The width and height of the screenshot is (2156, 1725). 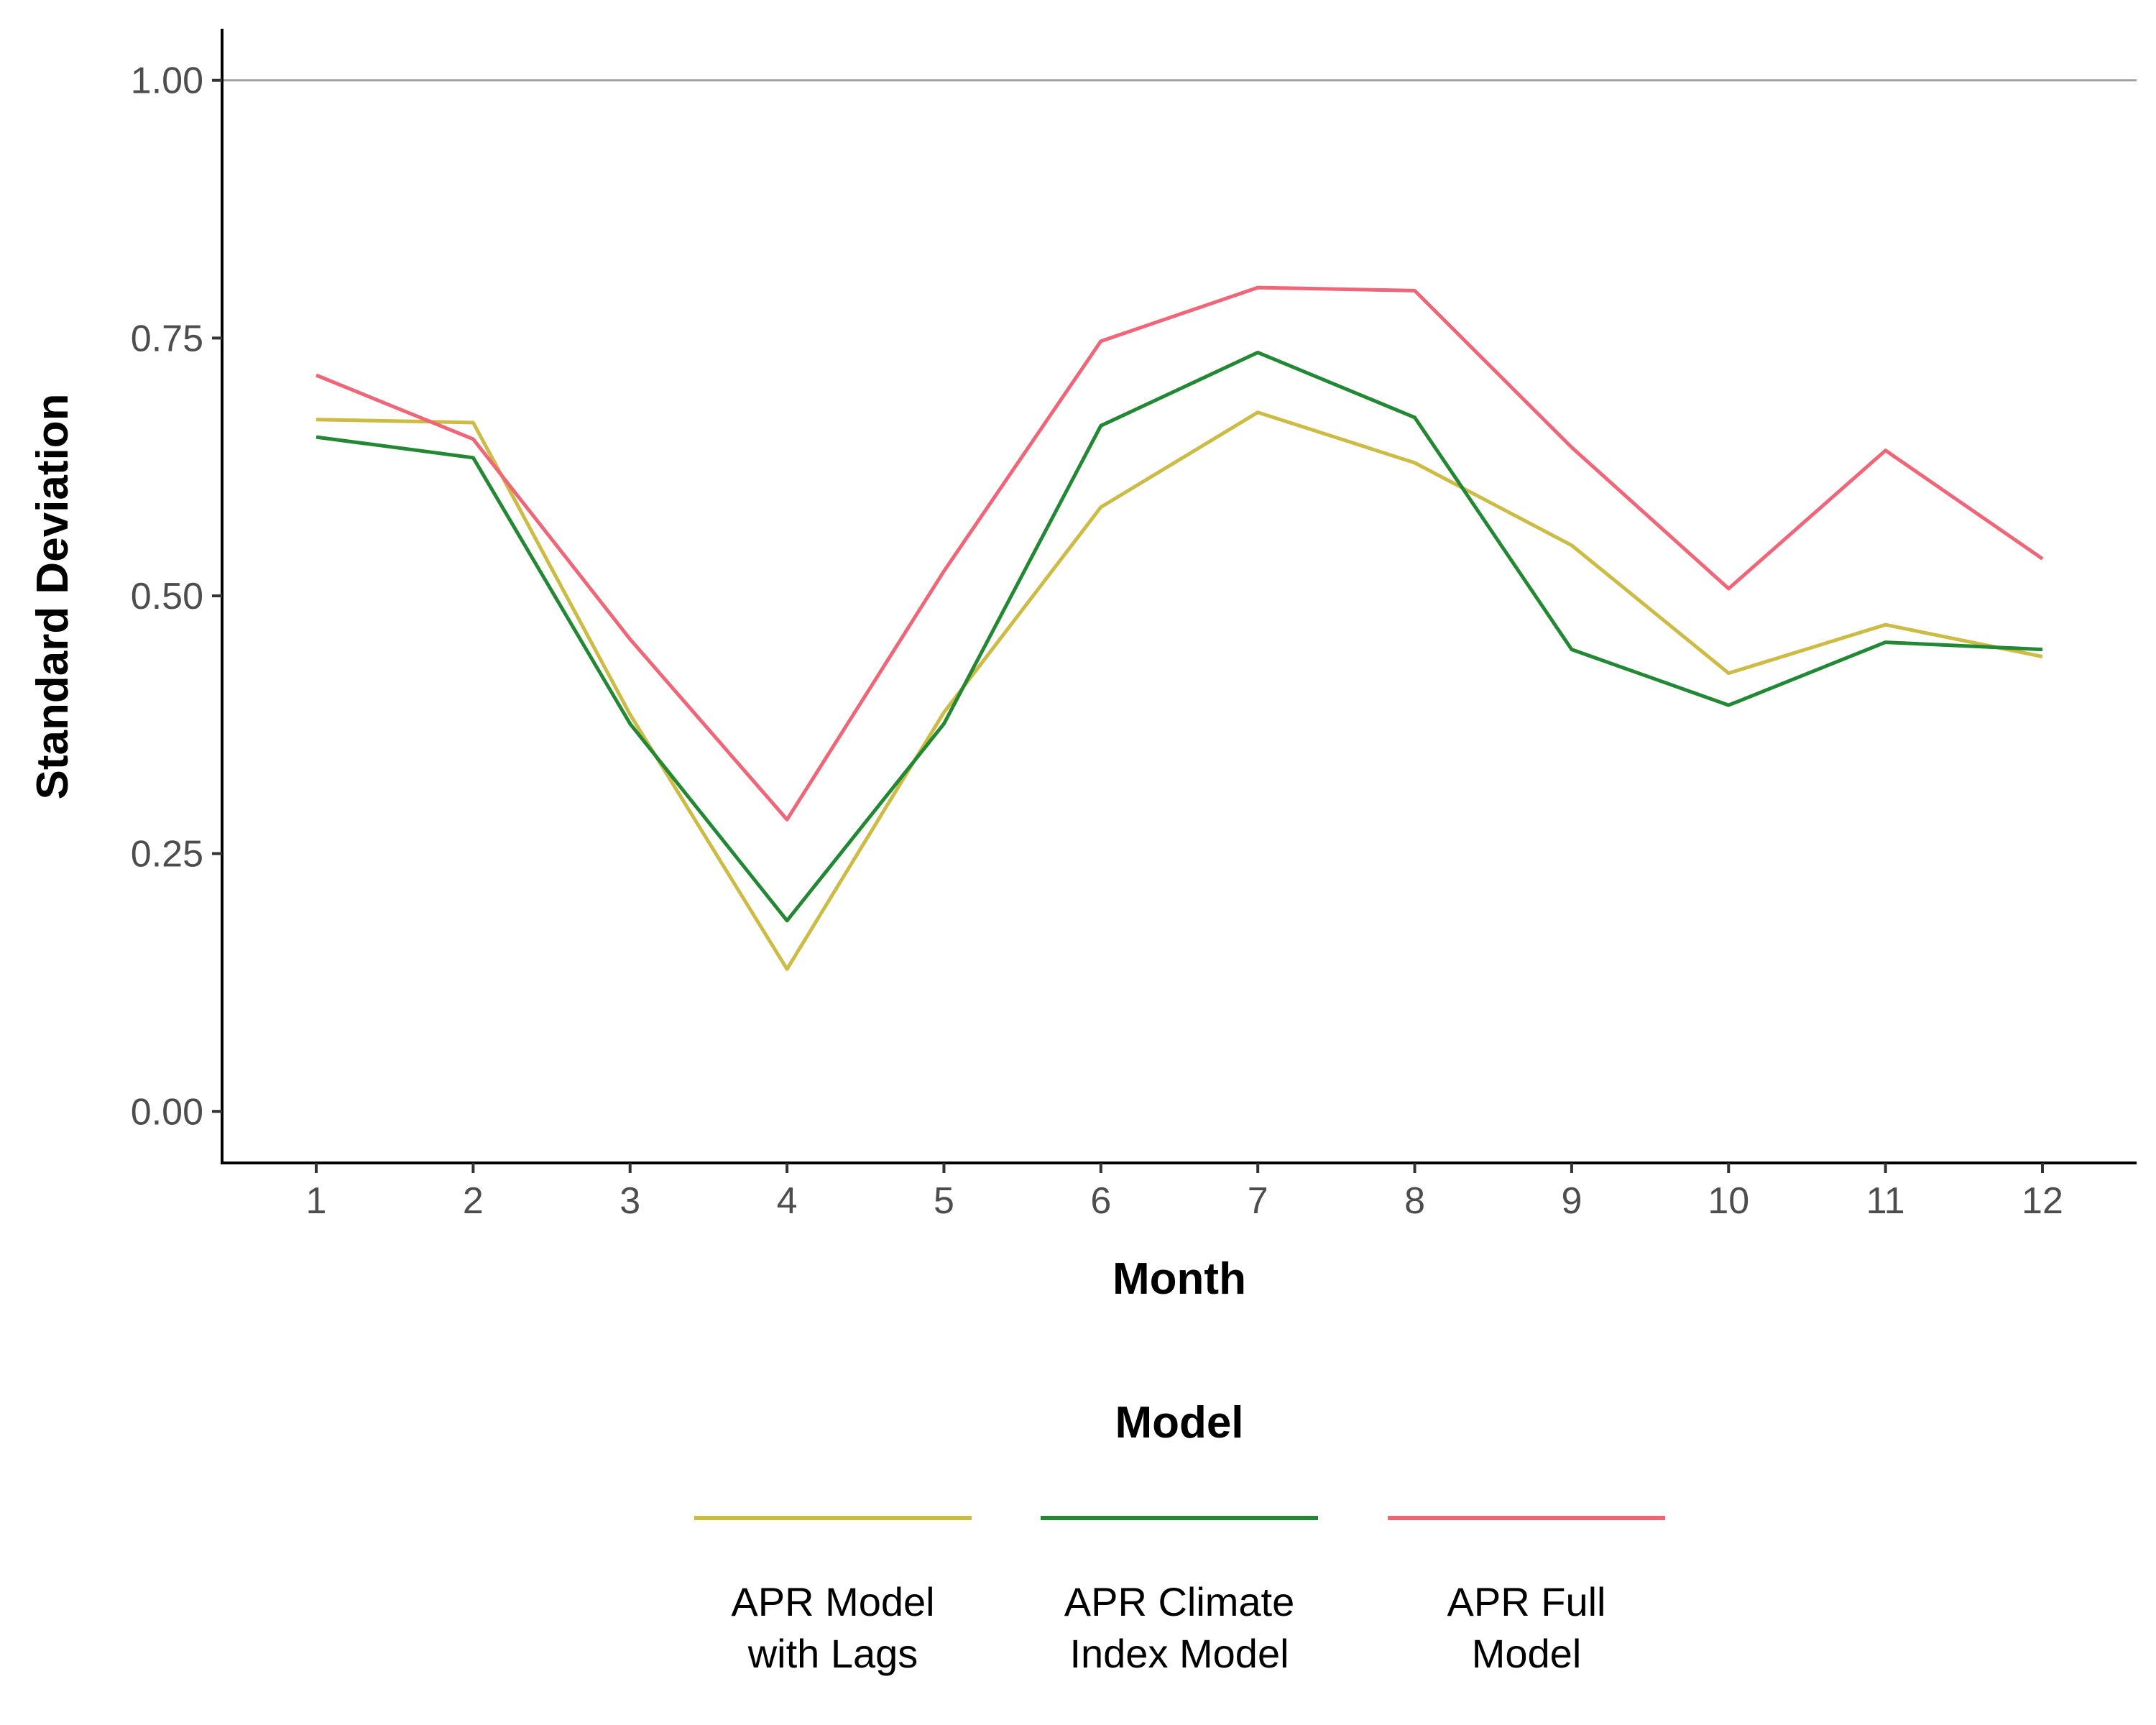 I want to click on x-tick-label: 5, so click(x=944, y=1201).